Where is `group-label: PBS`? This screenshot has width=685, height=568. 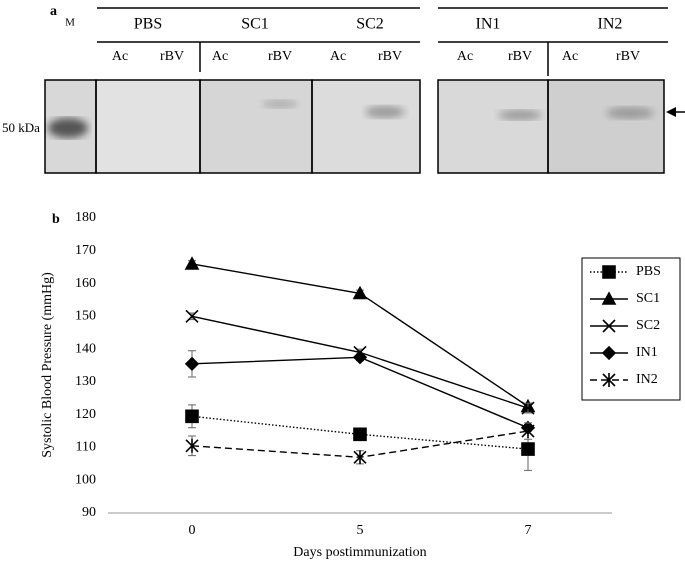
group-label: PBS is located at coordinates (148, 24).